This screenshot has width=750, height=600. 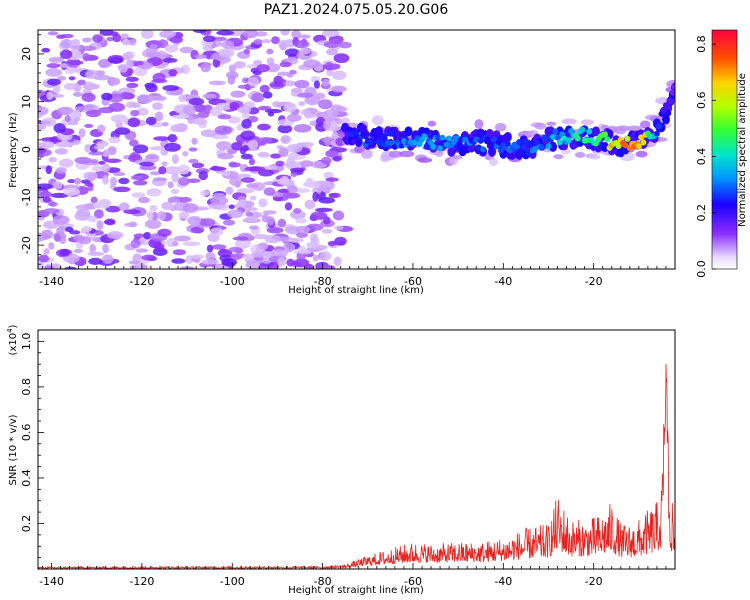 I want to click on x-tick-label: -140, so click(x=51, y=581).